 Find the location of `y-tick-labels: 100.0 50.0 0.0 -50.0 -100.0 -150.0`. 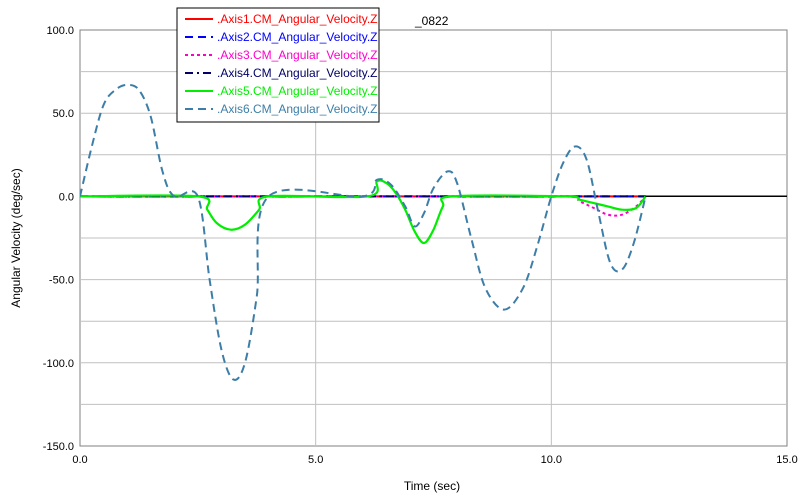

y-tick-labels: 100.0 50.0 0.0 -50.0 -100.0 -150.0 is located at coordinates (58, 239).